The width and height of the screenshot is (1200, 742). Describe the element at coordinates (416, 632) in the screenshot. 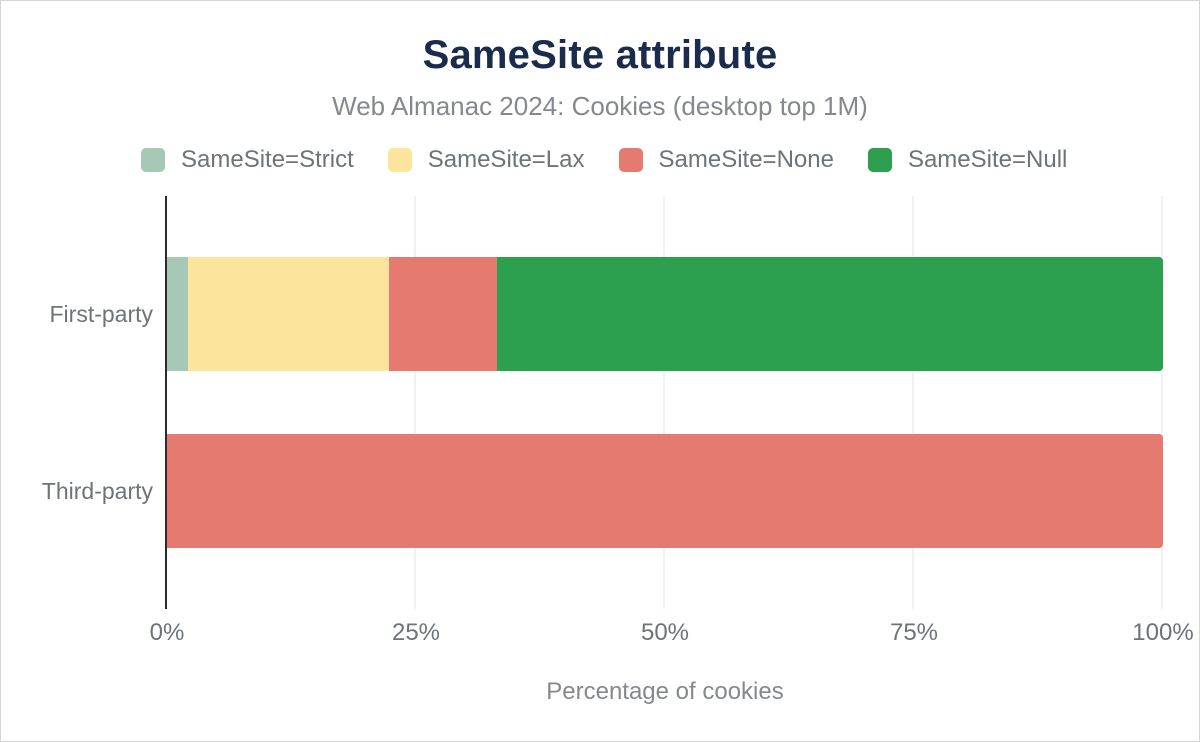

I see `x-tick-label: 25%` at that location.